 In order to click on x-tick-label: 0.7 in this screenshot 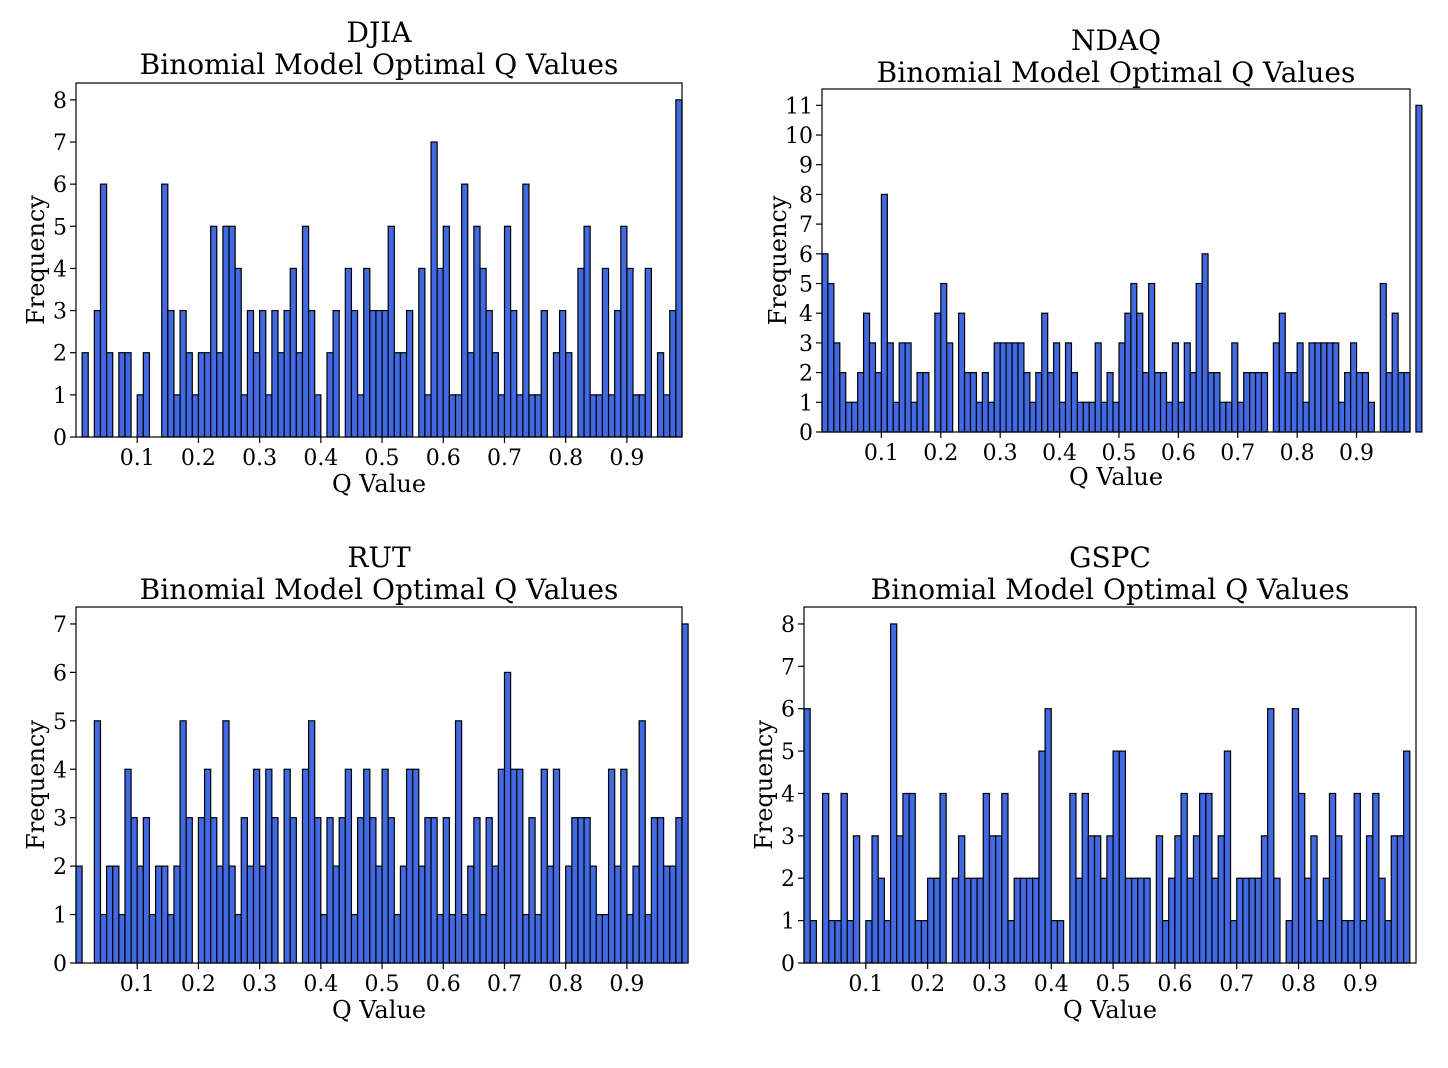, I will do `click(1237, 453)`.